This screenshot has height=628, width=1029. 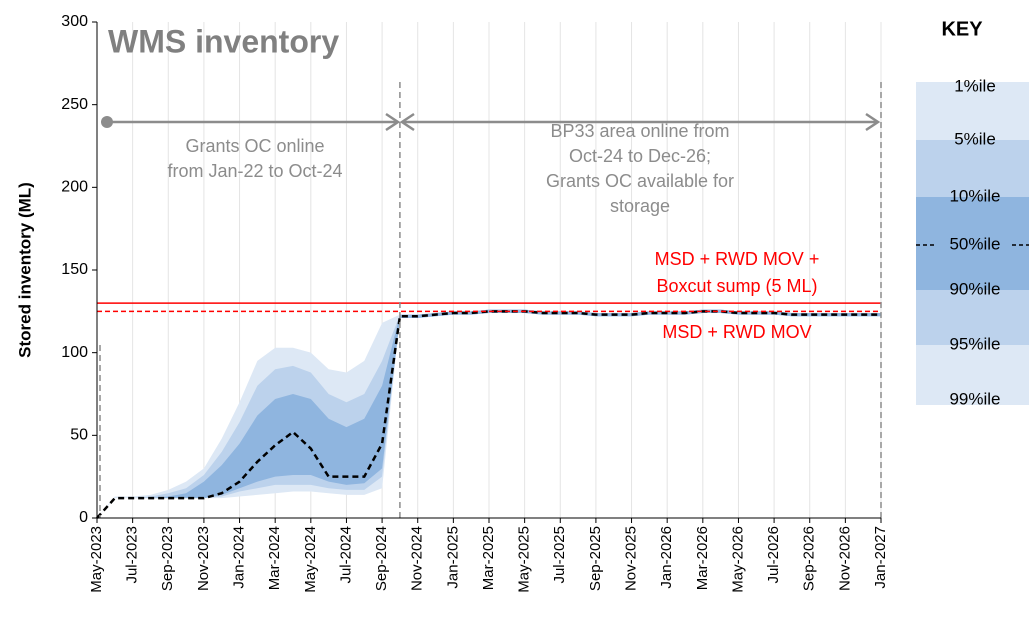 I want to click on legend-label: 10%ile, so click(x=974, y=195).